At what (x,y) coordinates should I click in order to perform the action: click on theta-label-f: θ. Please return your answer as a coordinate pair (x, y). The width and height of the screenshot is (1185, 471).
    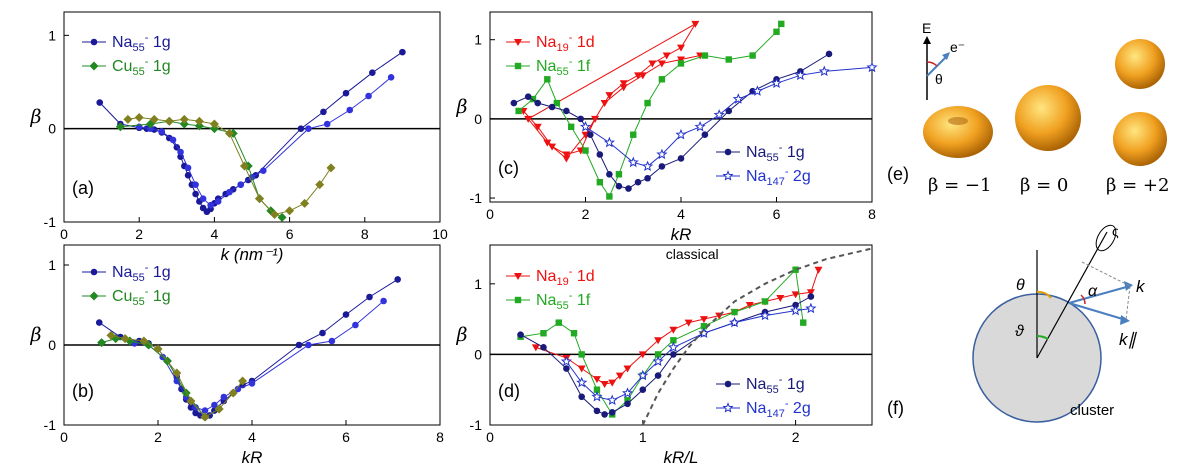
    Looking at the image, I should click on (1020, 285).